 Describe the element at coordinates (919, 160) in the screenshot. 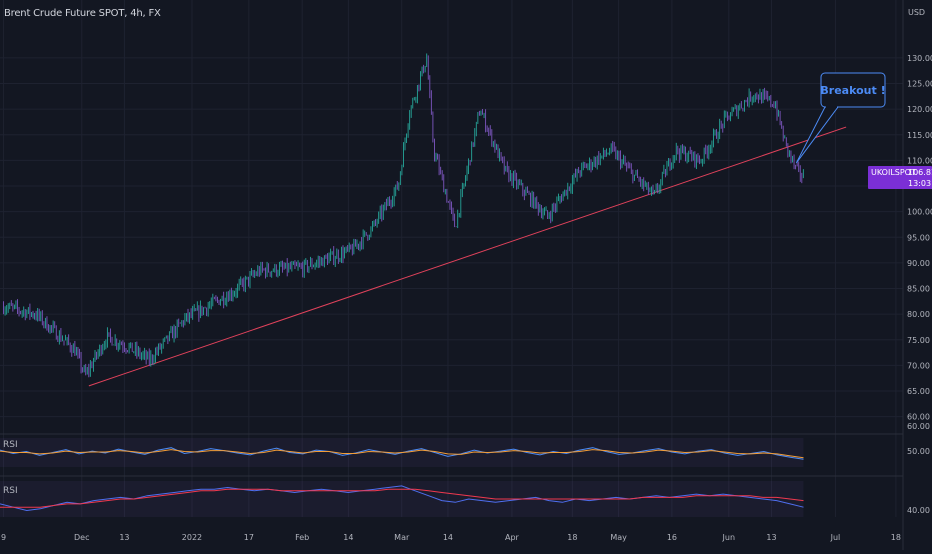

I see `y-tick-label: 110.00` at that location.